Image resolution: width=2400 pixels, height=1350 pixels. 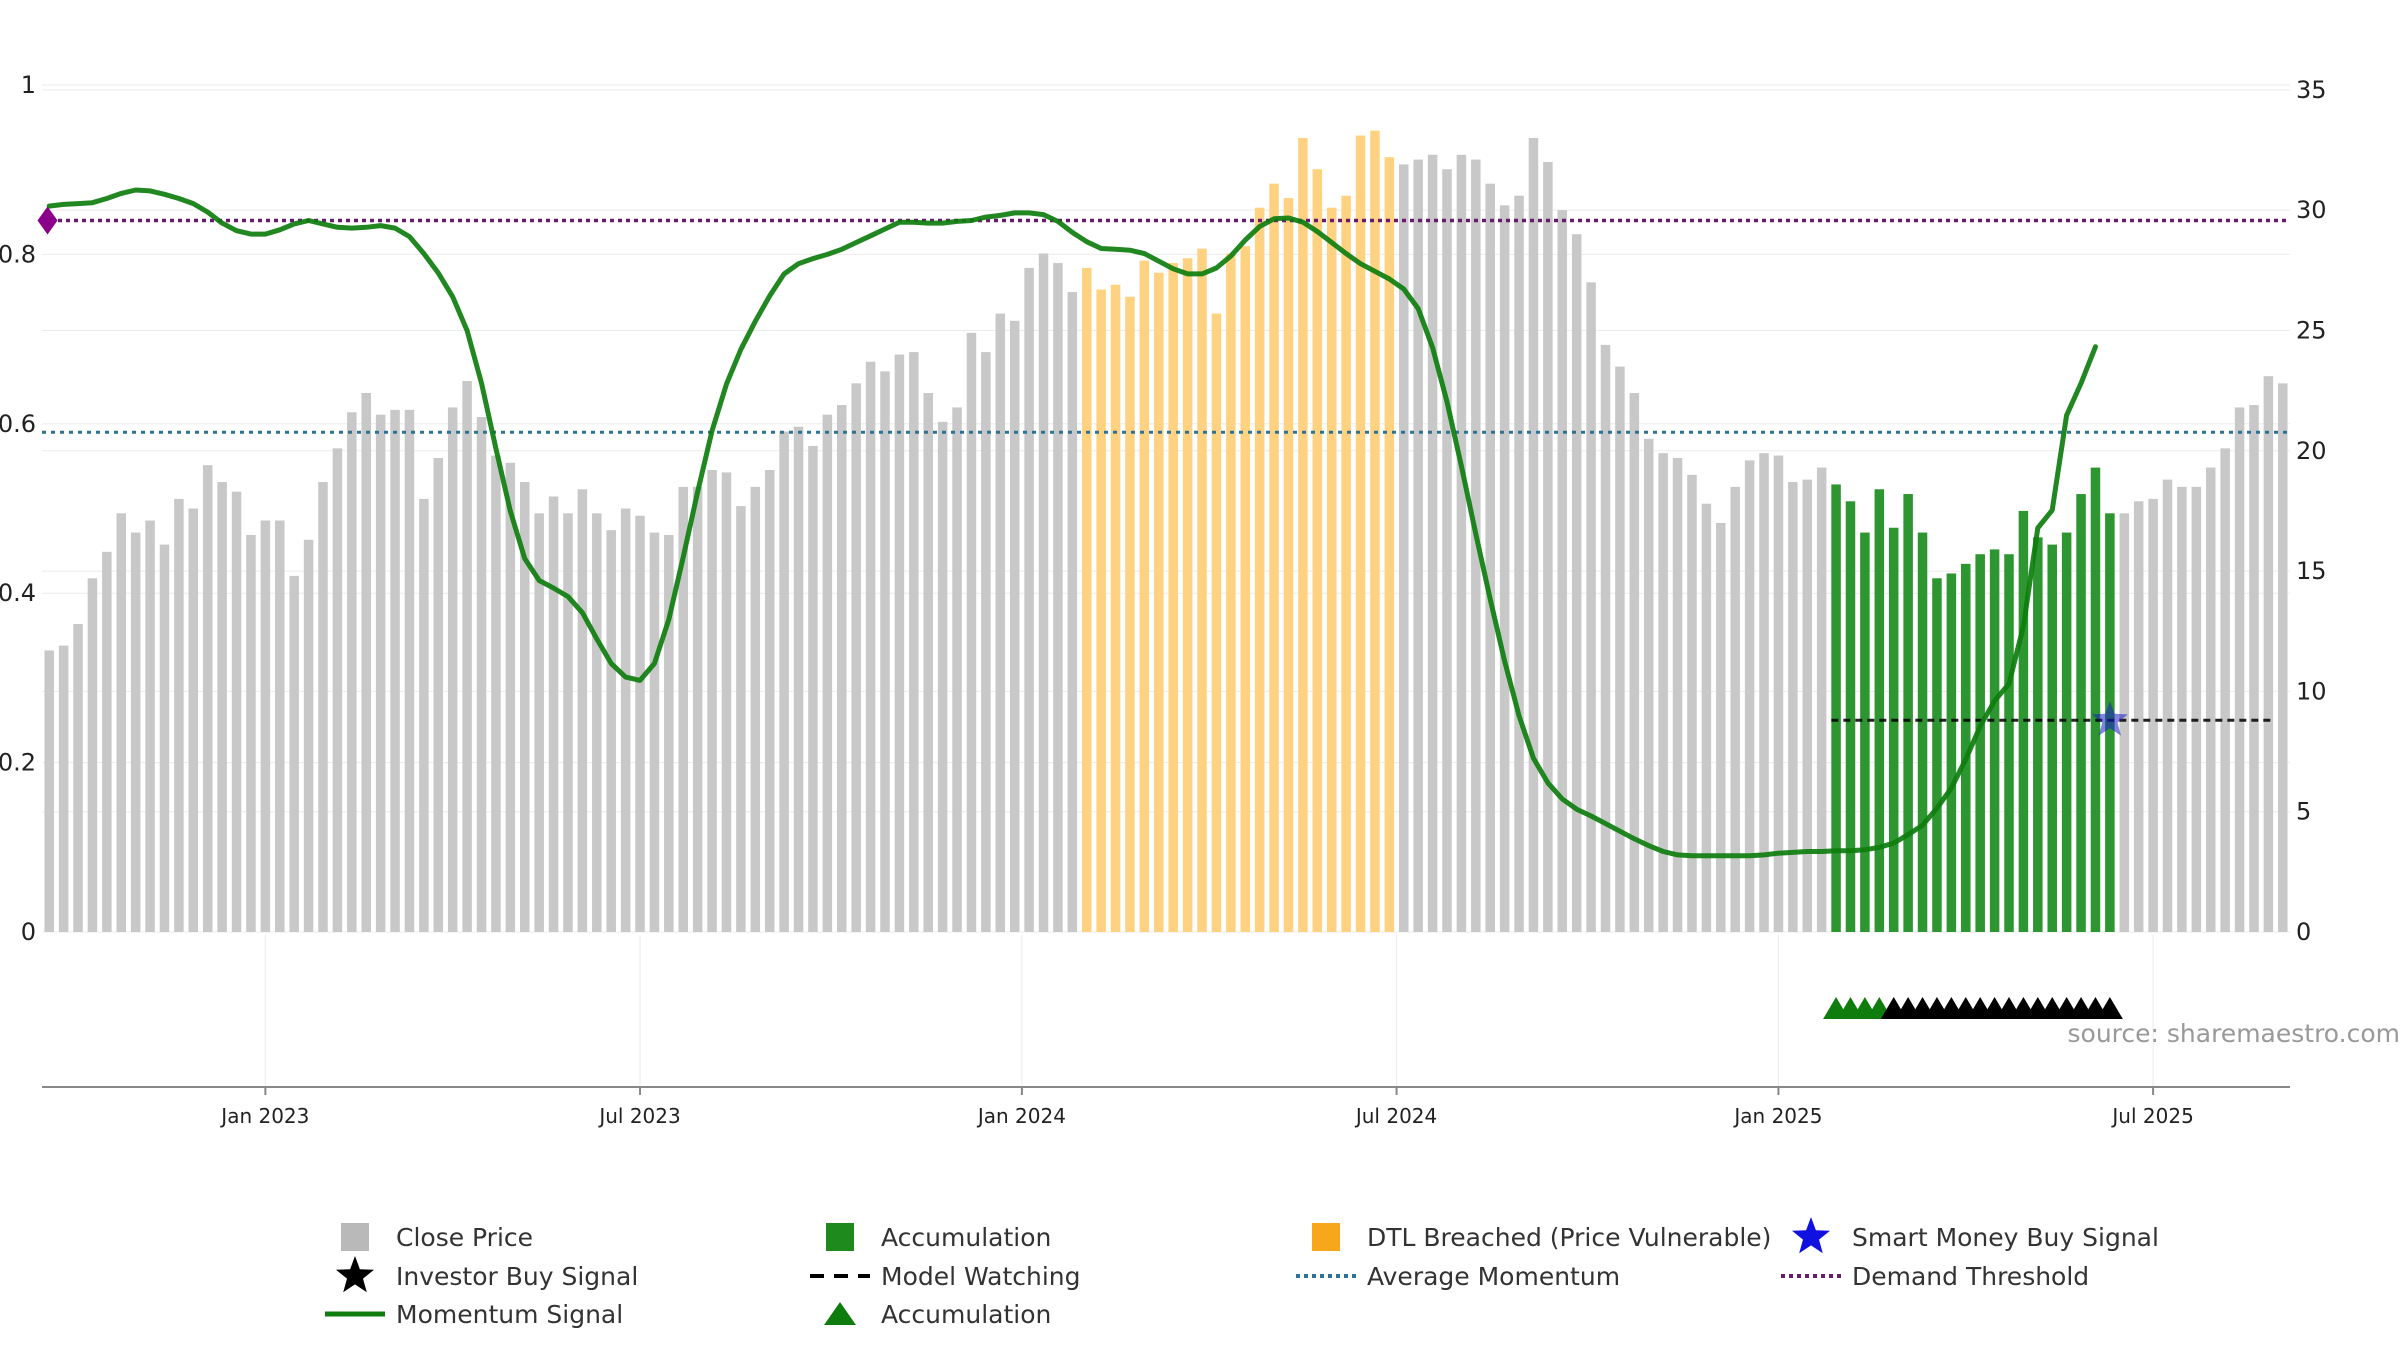 What do you see at coordinates (981, 1276) in the screenshot?
I see `legend-label-5: Model Watching` at bounding box center [981, 1276].